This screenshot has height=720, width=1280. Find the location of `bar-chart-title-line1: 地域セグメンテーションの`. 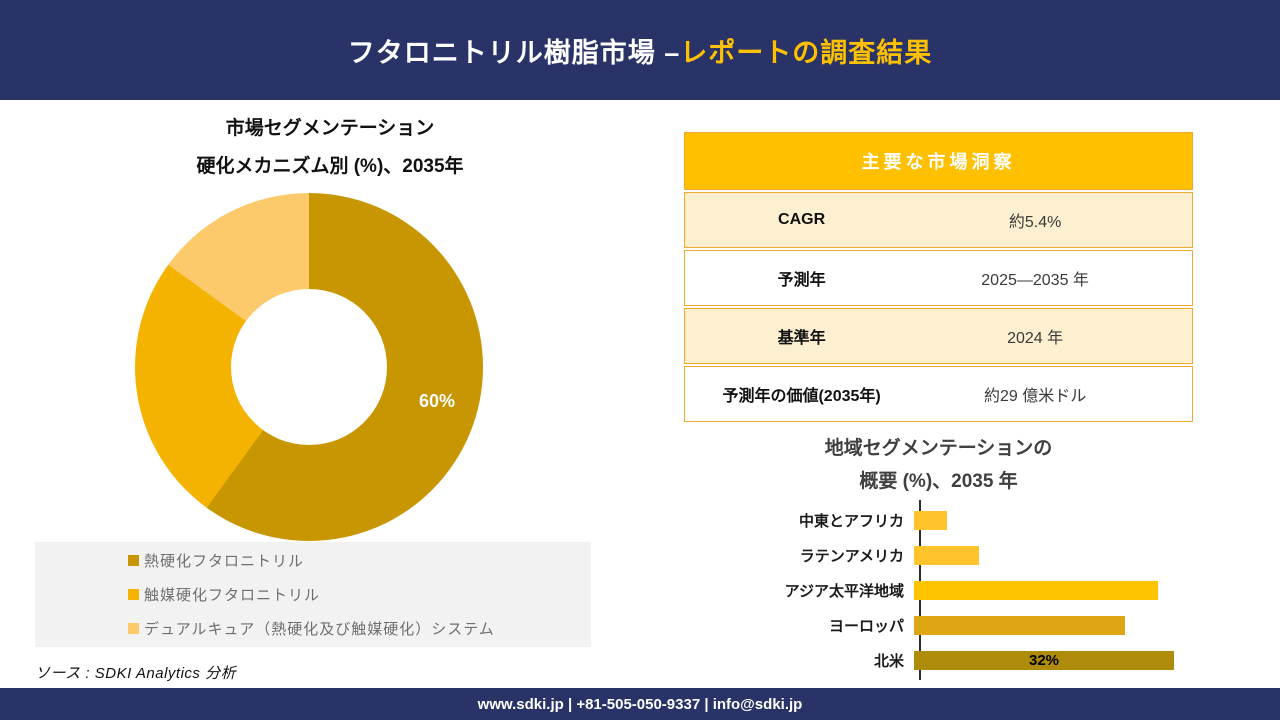

bar-chart-title-line1: 地域セグメンテーションの is located at coordinates (938, 448).